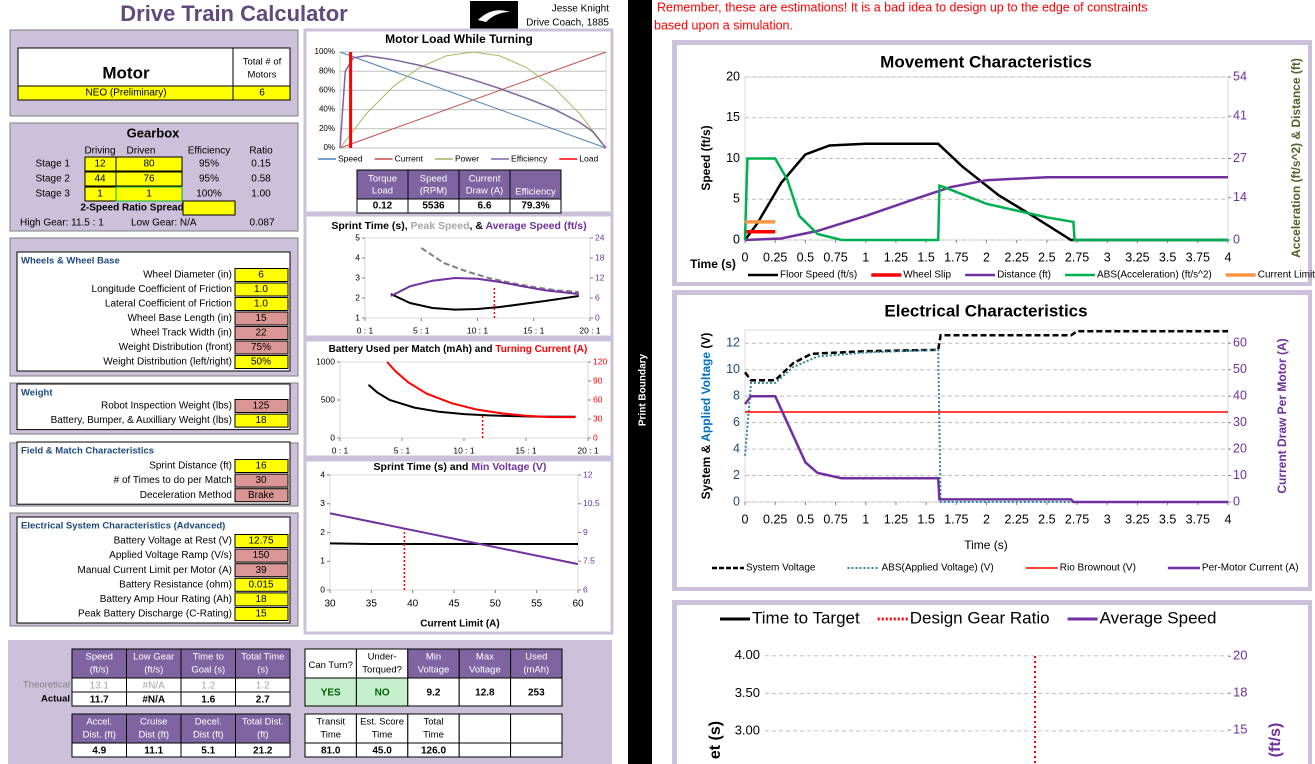 This screenshot has width=1315, height=764. I want to click on x-tick-label: 1.25, so click(896, 519).